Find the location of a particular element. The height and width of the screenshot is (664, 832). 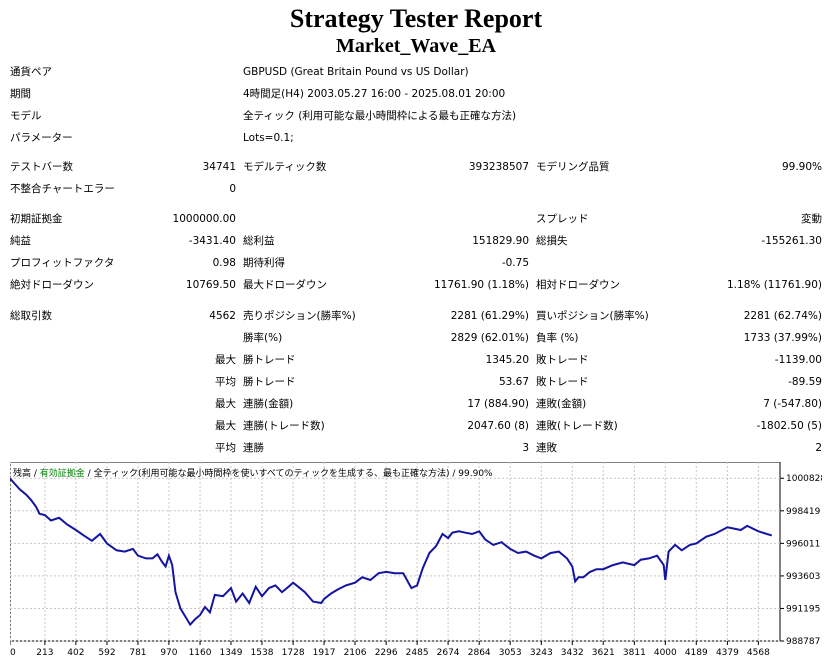

detail-value: -1139.00 is located at coordinates (798, 360).